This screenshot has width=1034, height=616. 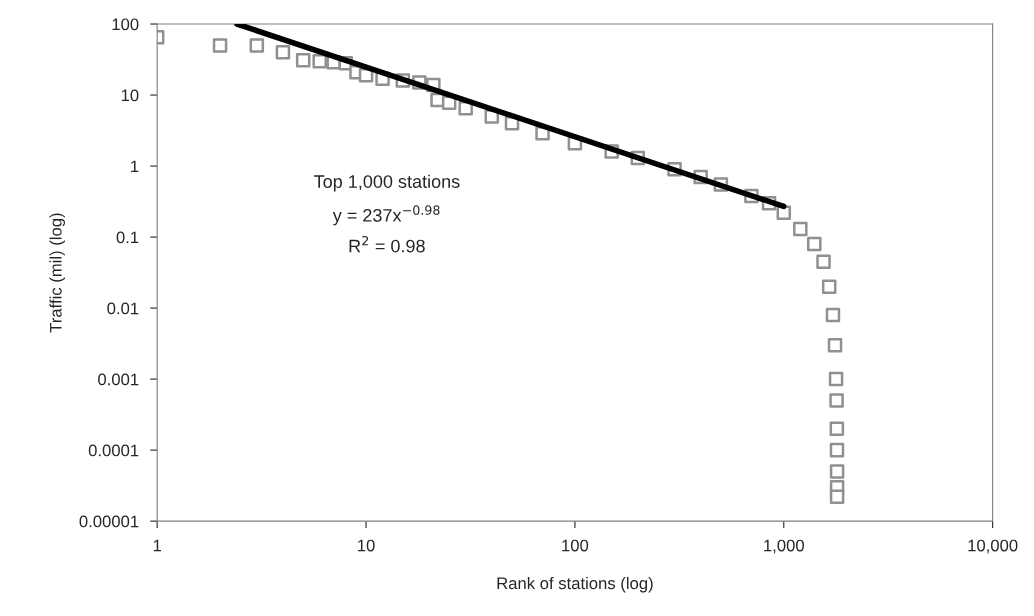 What do you see at coordinates (135, 166) in the screenshot?
I see `y-tick-label: 1` at bounding box center [135, 166].